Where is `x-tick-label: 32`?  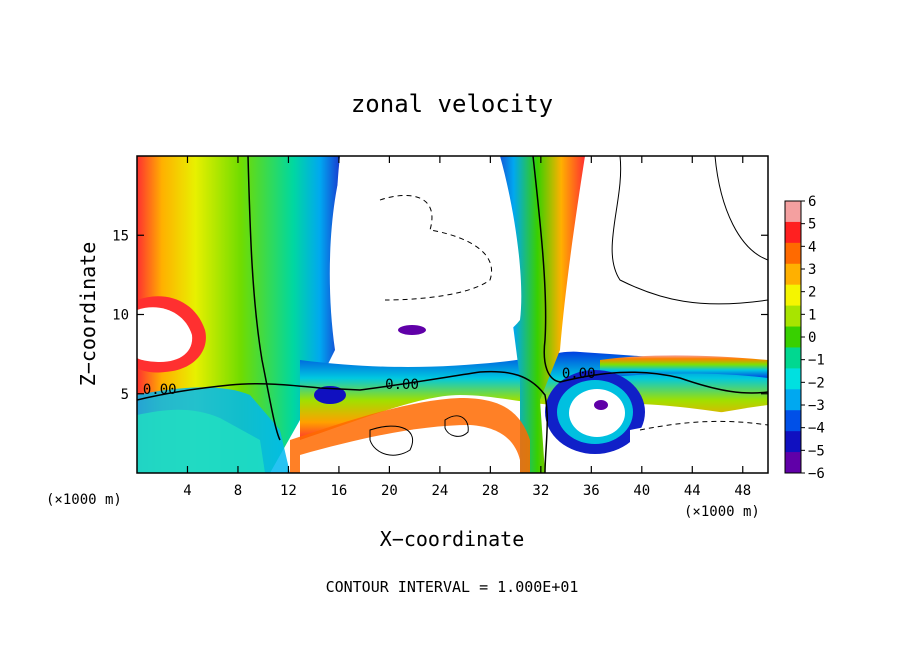 x-tick-label: 32 is located at coordinates (540, 491).